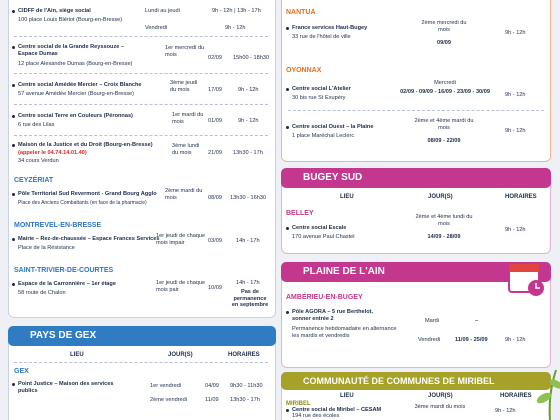  What do you see at coordinates (186, 149) in the screenshot?
I see `day: 3ème lundi du mois` at bounding box center [186, 149].